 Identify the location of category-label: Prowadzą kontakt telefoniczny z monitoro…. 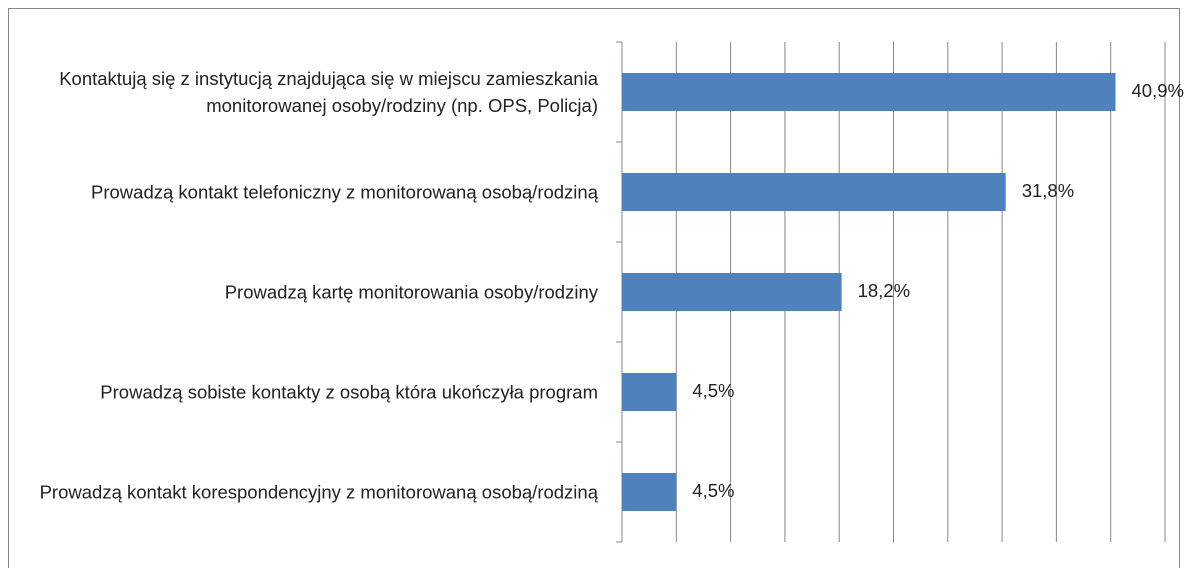
(344, 192).